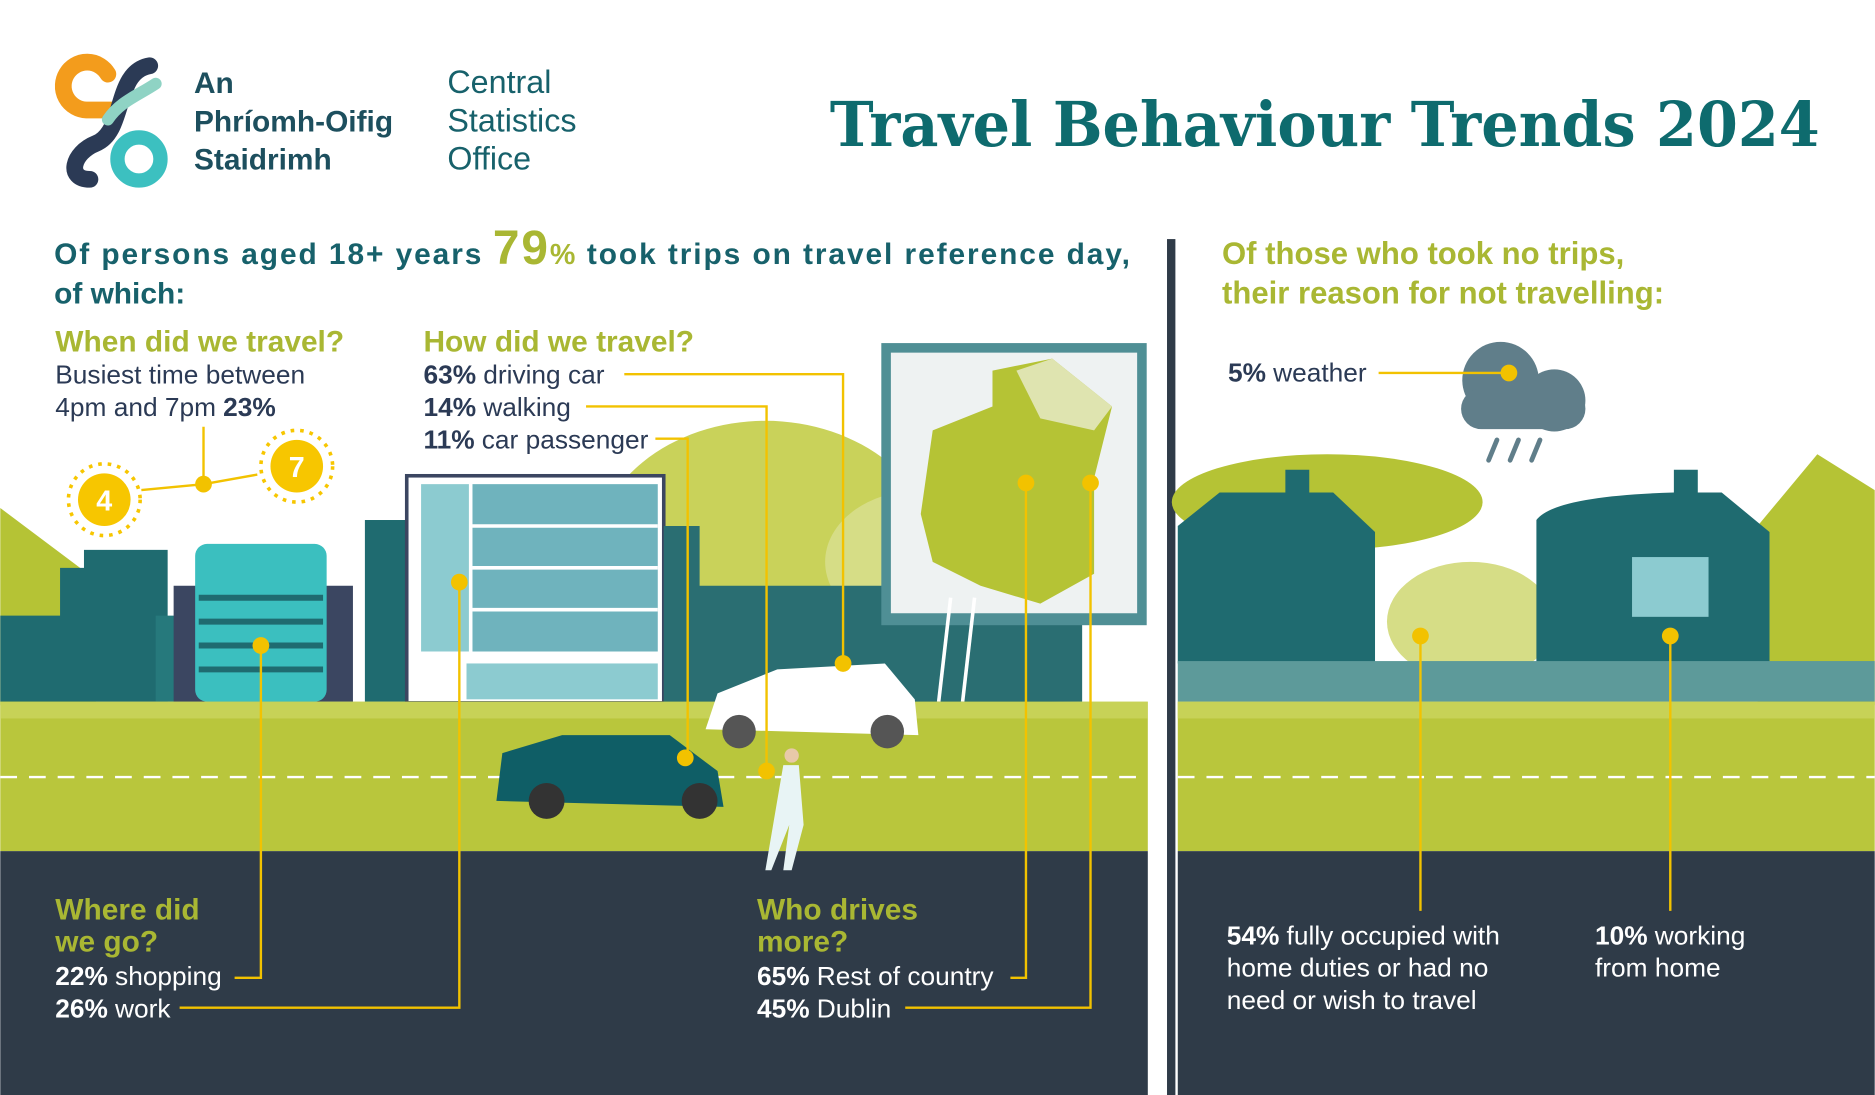 Image resolution: width=1875 pixels, height=1095 pixels. I want to click on stat-item: 22% shopping, so click(138, 976).